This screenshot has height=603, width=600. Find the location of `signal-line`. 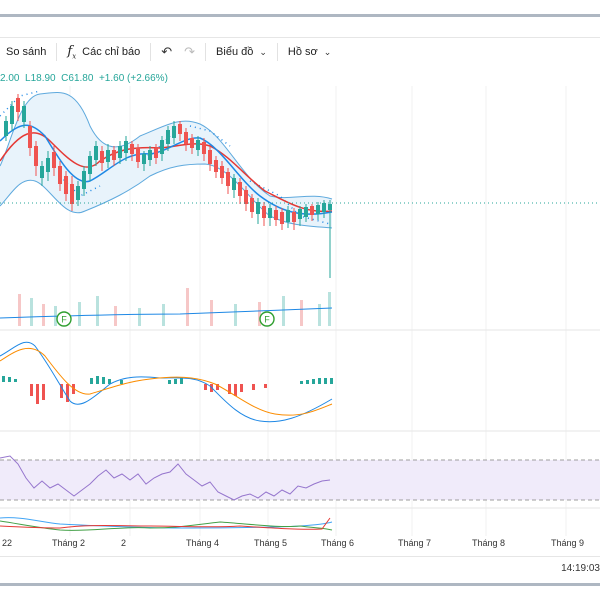

signal-line is located at coordinates (166, 381).